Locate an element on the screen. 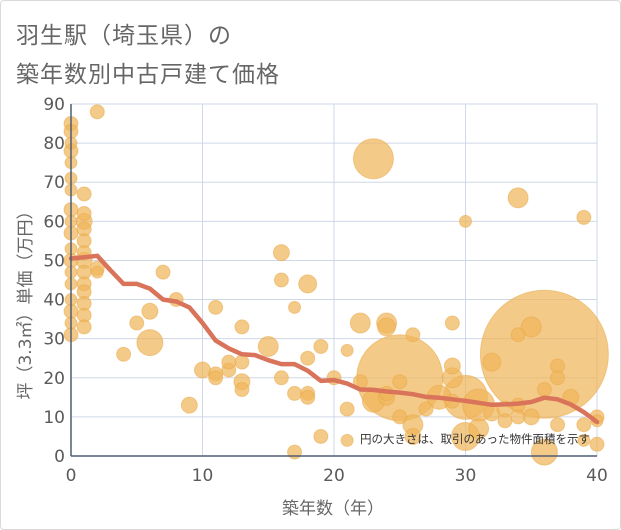  y-tick-label: 50 is located at coordinates (54, 261).